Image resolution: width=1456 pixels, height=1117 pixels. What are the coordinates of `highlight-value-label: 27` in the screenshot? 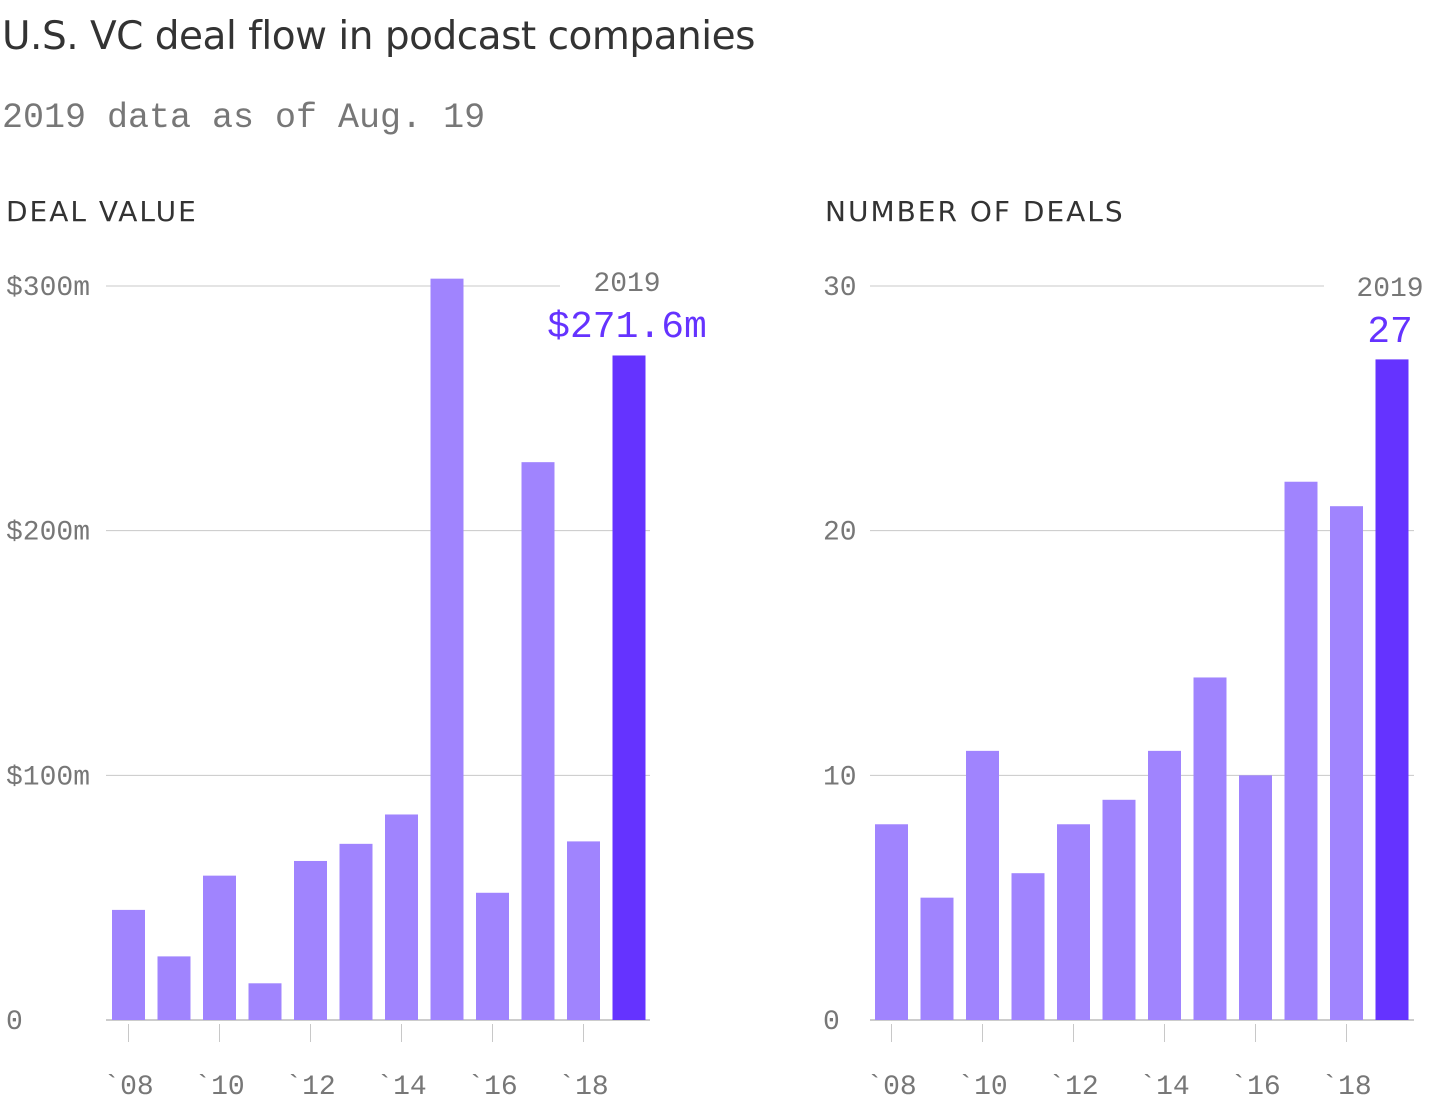 It's located at (1390, 332).